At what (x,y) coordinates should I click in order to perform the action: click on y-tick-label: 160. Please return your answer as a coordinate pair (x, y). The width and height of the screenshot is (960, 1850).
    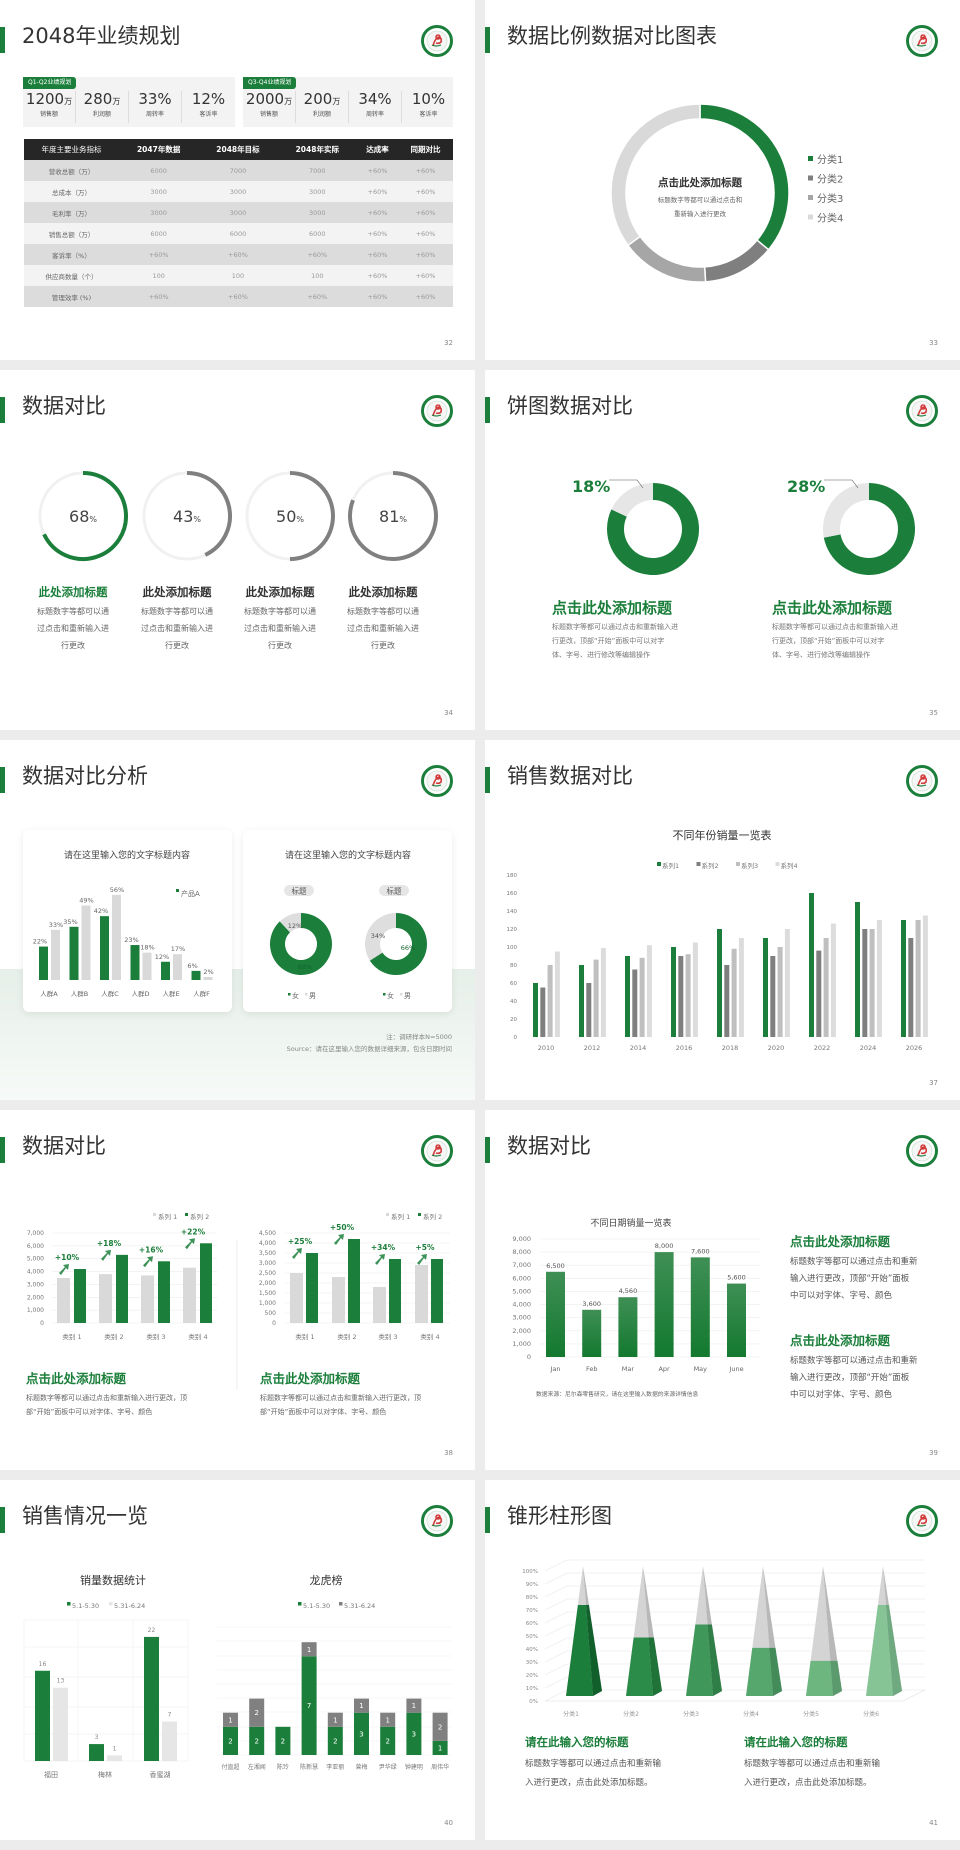
    Looking at the image, I should click on (512, 894).